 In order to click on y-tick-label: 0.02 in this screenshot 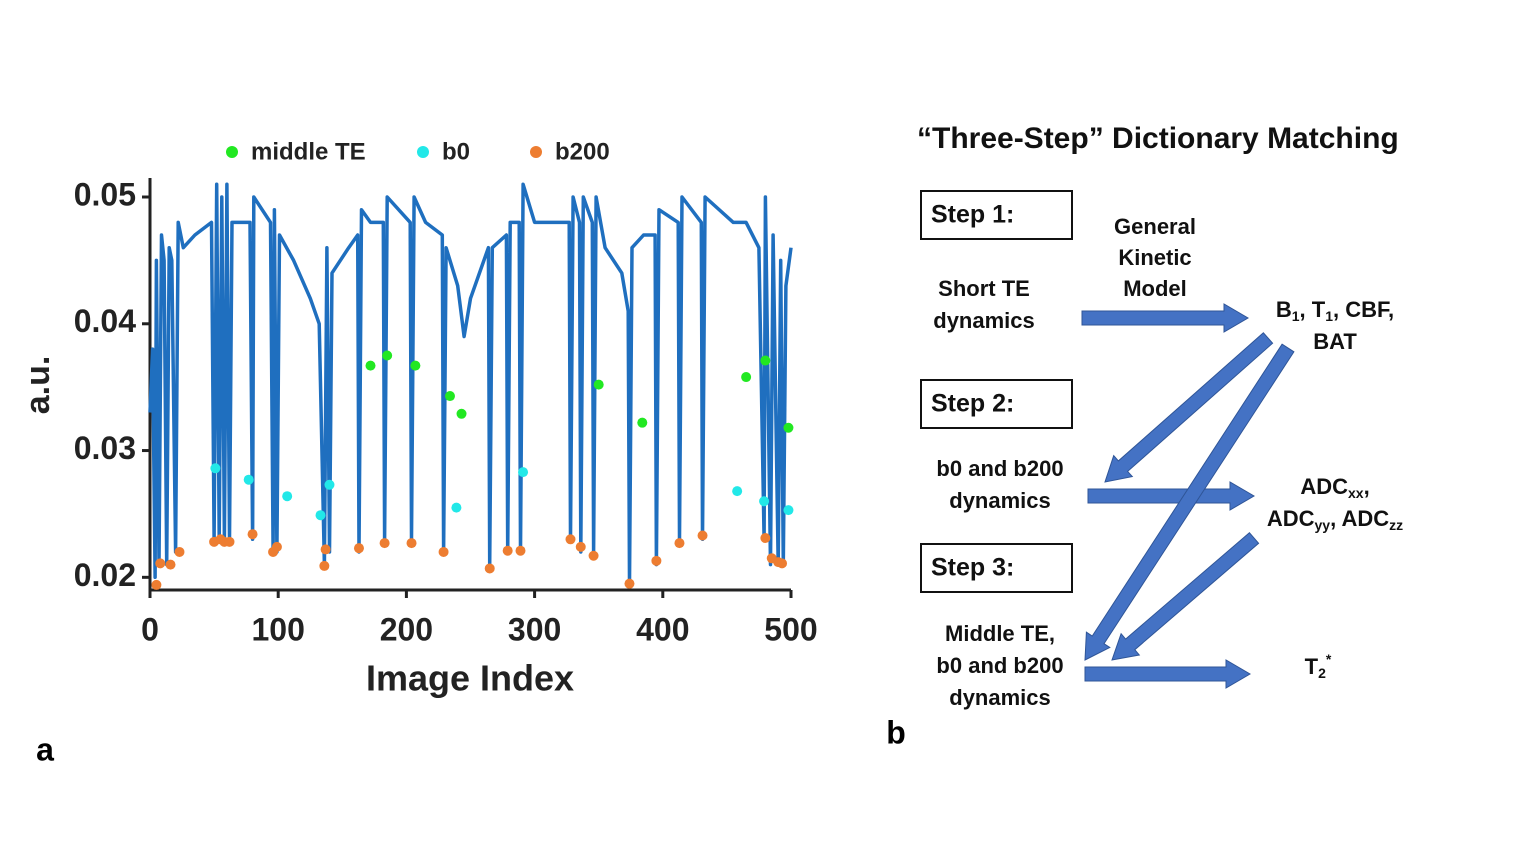, I will do `click(105, 575)`.